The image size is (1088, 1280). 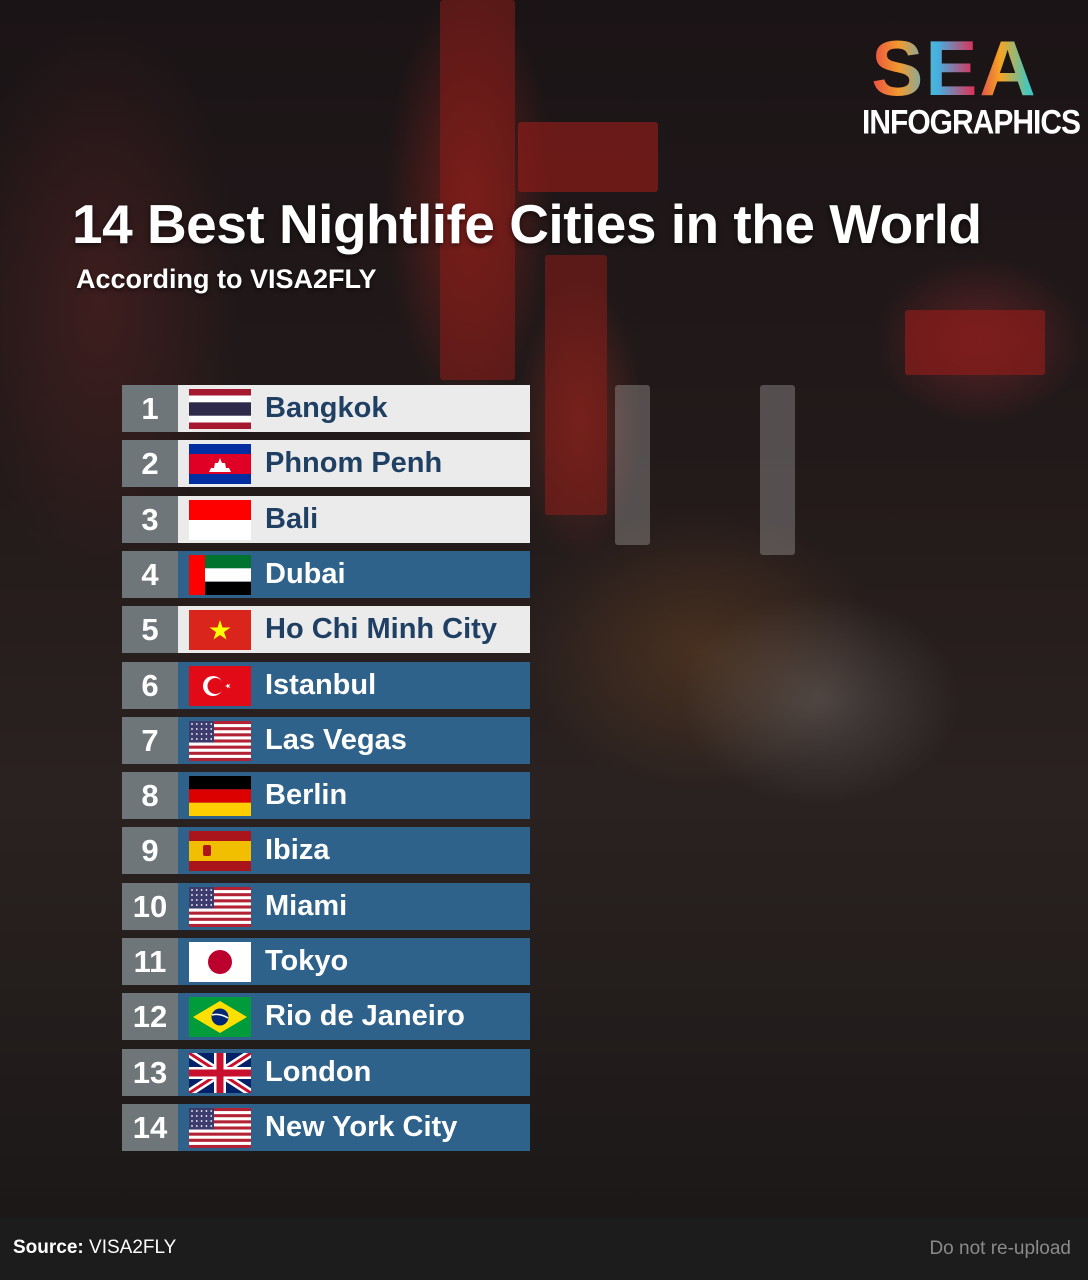 What do you see at coordinates (361, 1127) in the screenshot?
I see `city-name: New York City` at bounding box center [361, 1127].